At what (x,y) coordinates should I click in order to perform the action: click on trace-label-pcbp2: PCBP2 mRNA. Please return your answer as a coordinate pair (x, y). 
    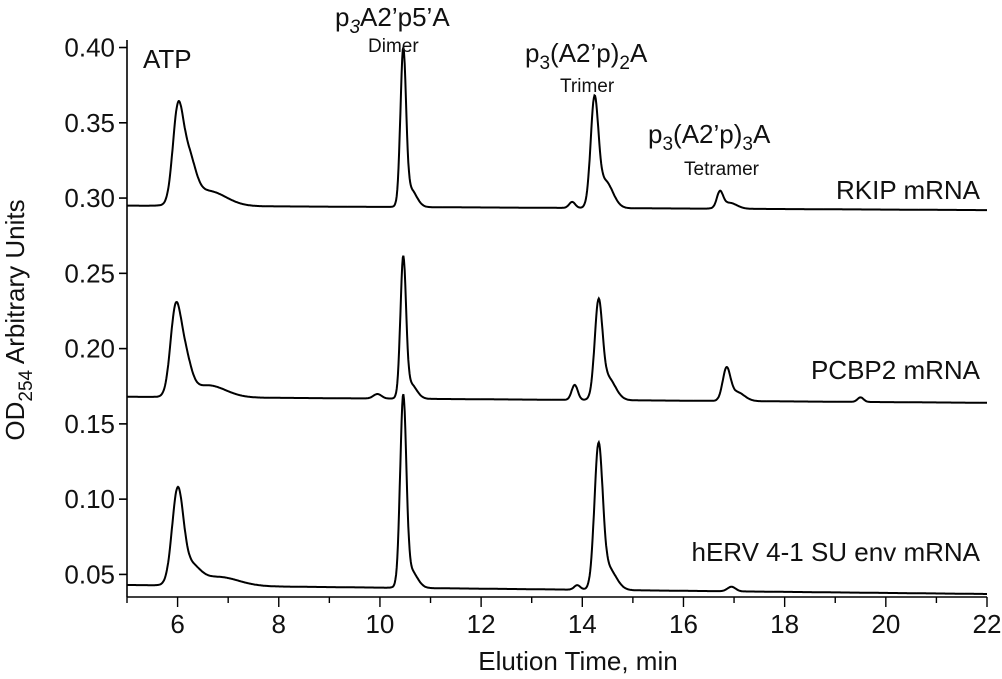
    Looking at the image, I should click on (896, 370).